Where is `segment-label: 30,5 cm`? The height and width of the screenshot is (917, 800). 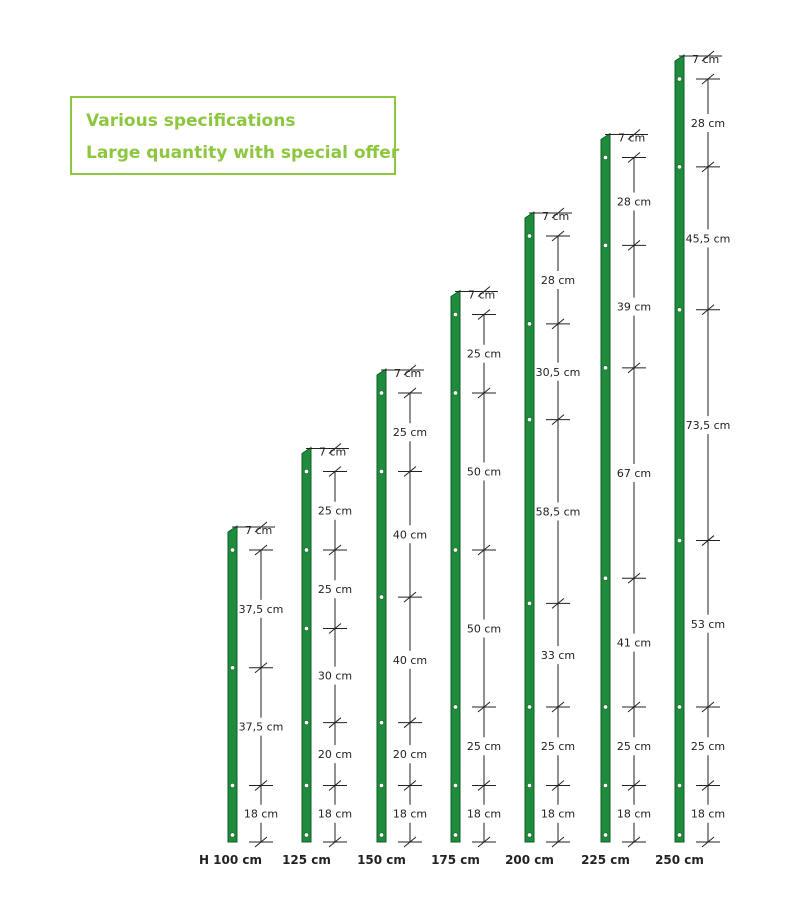
segment-label: 30,5 cm is located at coordinates (558, 372).